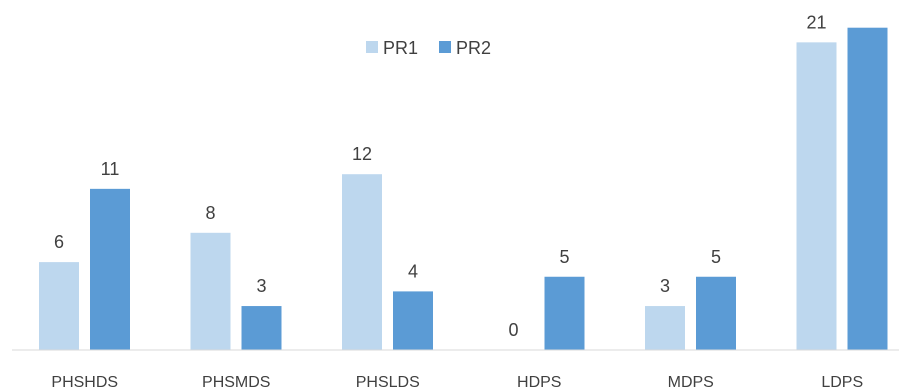 This screenshot has width=899, height=390. I want to click on bar-pr1-phshds, so click(59, 306).